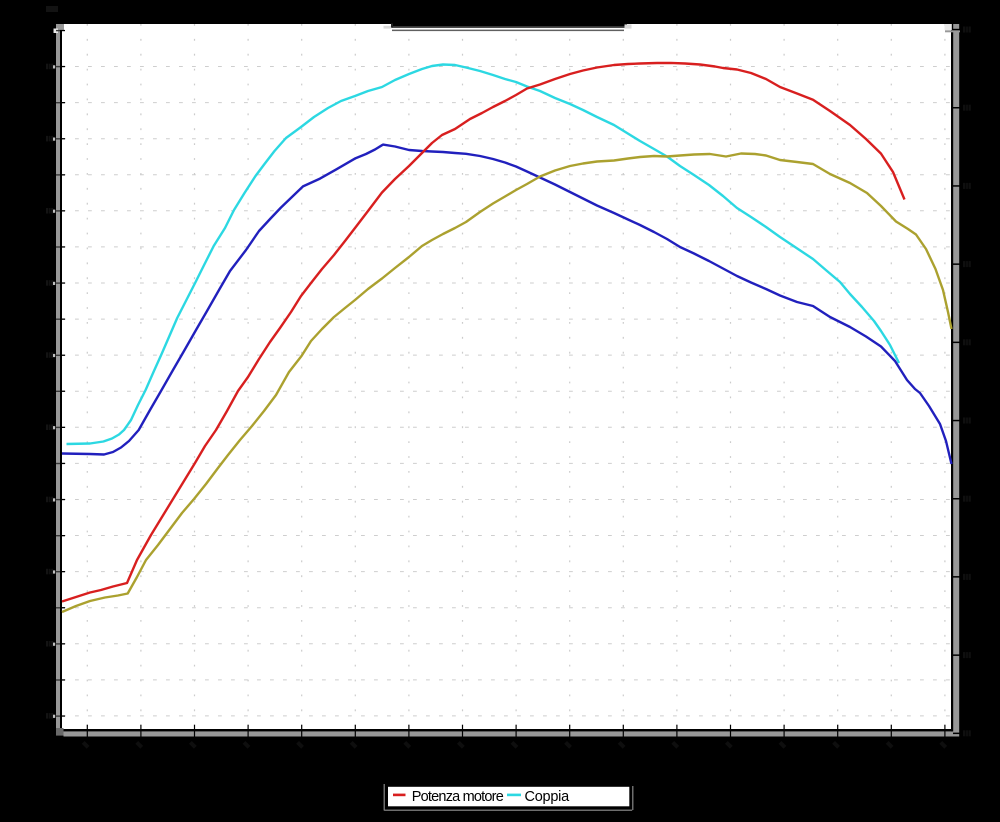 Image resolution: width=1000 pixels, height=822 pixels. What do you see at coordinates (548, 797) in the screenshot?
I see `svg-text: Coppia` at bounding box center [548, 797].